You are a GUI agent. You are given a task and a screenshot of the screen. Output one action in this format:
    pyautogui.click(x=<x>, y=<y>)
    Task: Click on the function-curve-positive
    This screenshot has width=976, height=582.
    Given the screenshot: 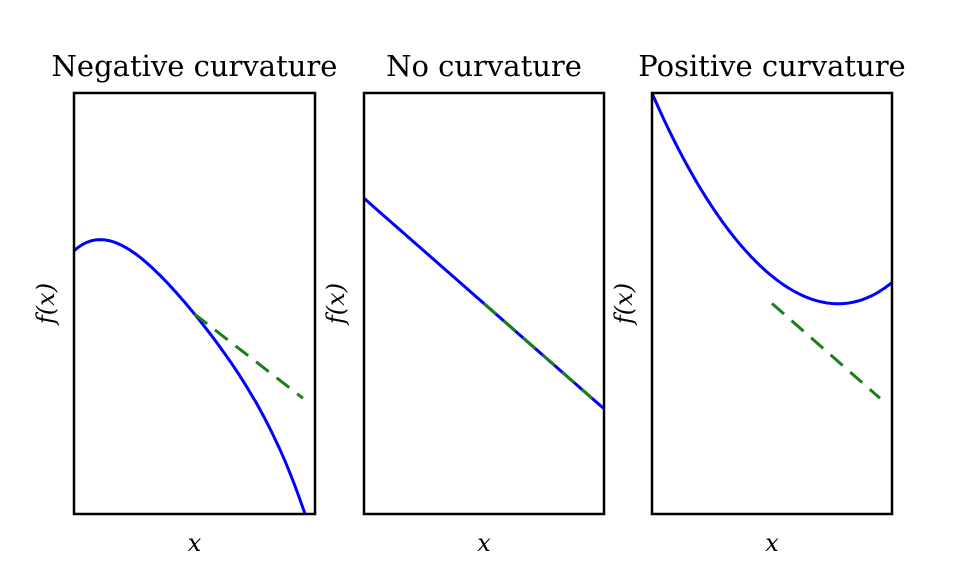 What is the action you would take?
    pyautogui.click(x=772, y=199)
    